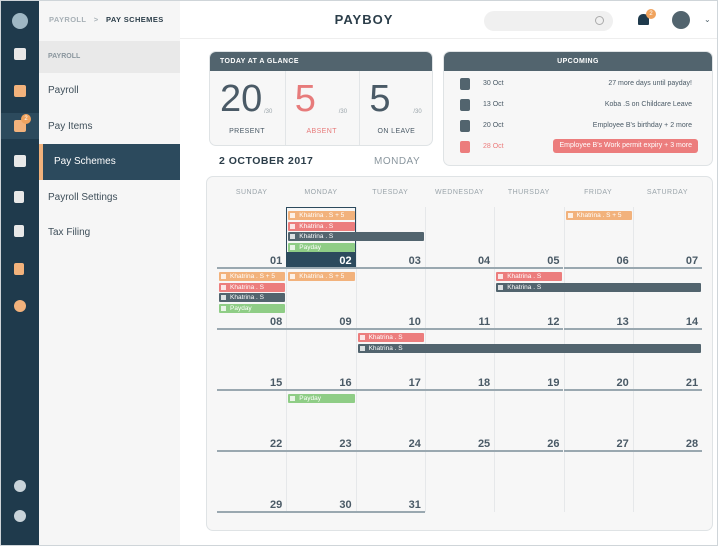 The width and height of the screenshot is (718, 546). I want to click on logo, so click(20, 21).